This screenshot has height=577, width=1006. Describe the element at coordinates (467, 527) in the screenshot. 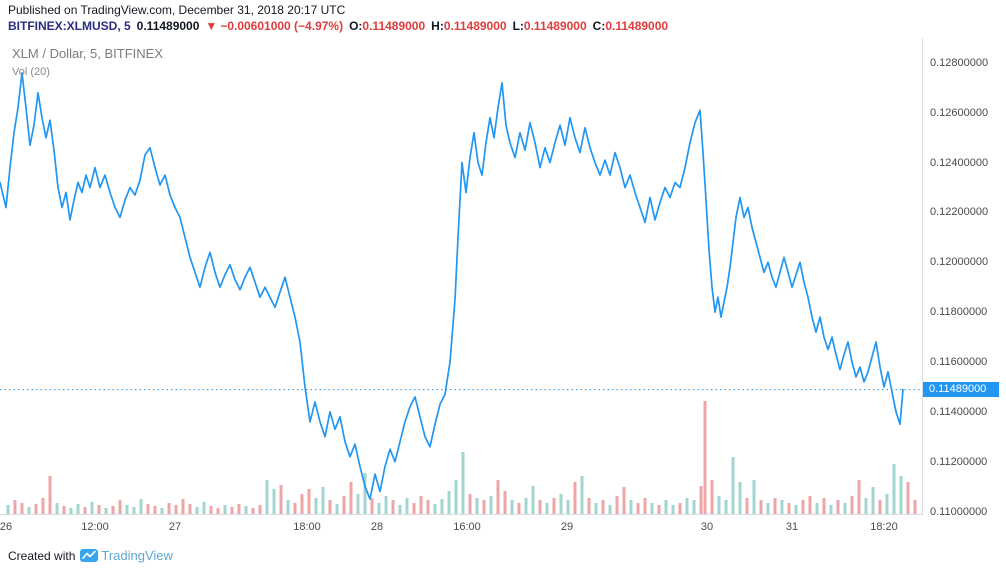

I see `time-axis-label: 16:00` at that location.